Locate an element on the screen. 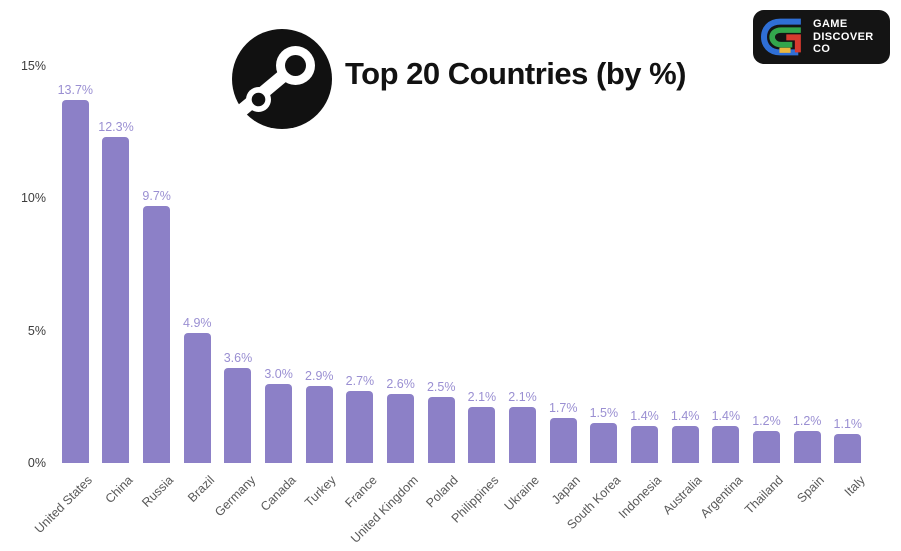 Image resolution: width=901 pixels, height=551 pixels. y-tick-label: 15% is located at coordinates (33, 65).